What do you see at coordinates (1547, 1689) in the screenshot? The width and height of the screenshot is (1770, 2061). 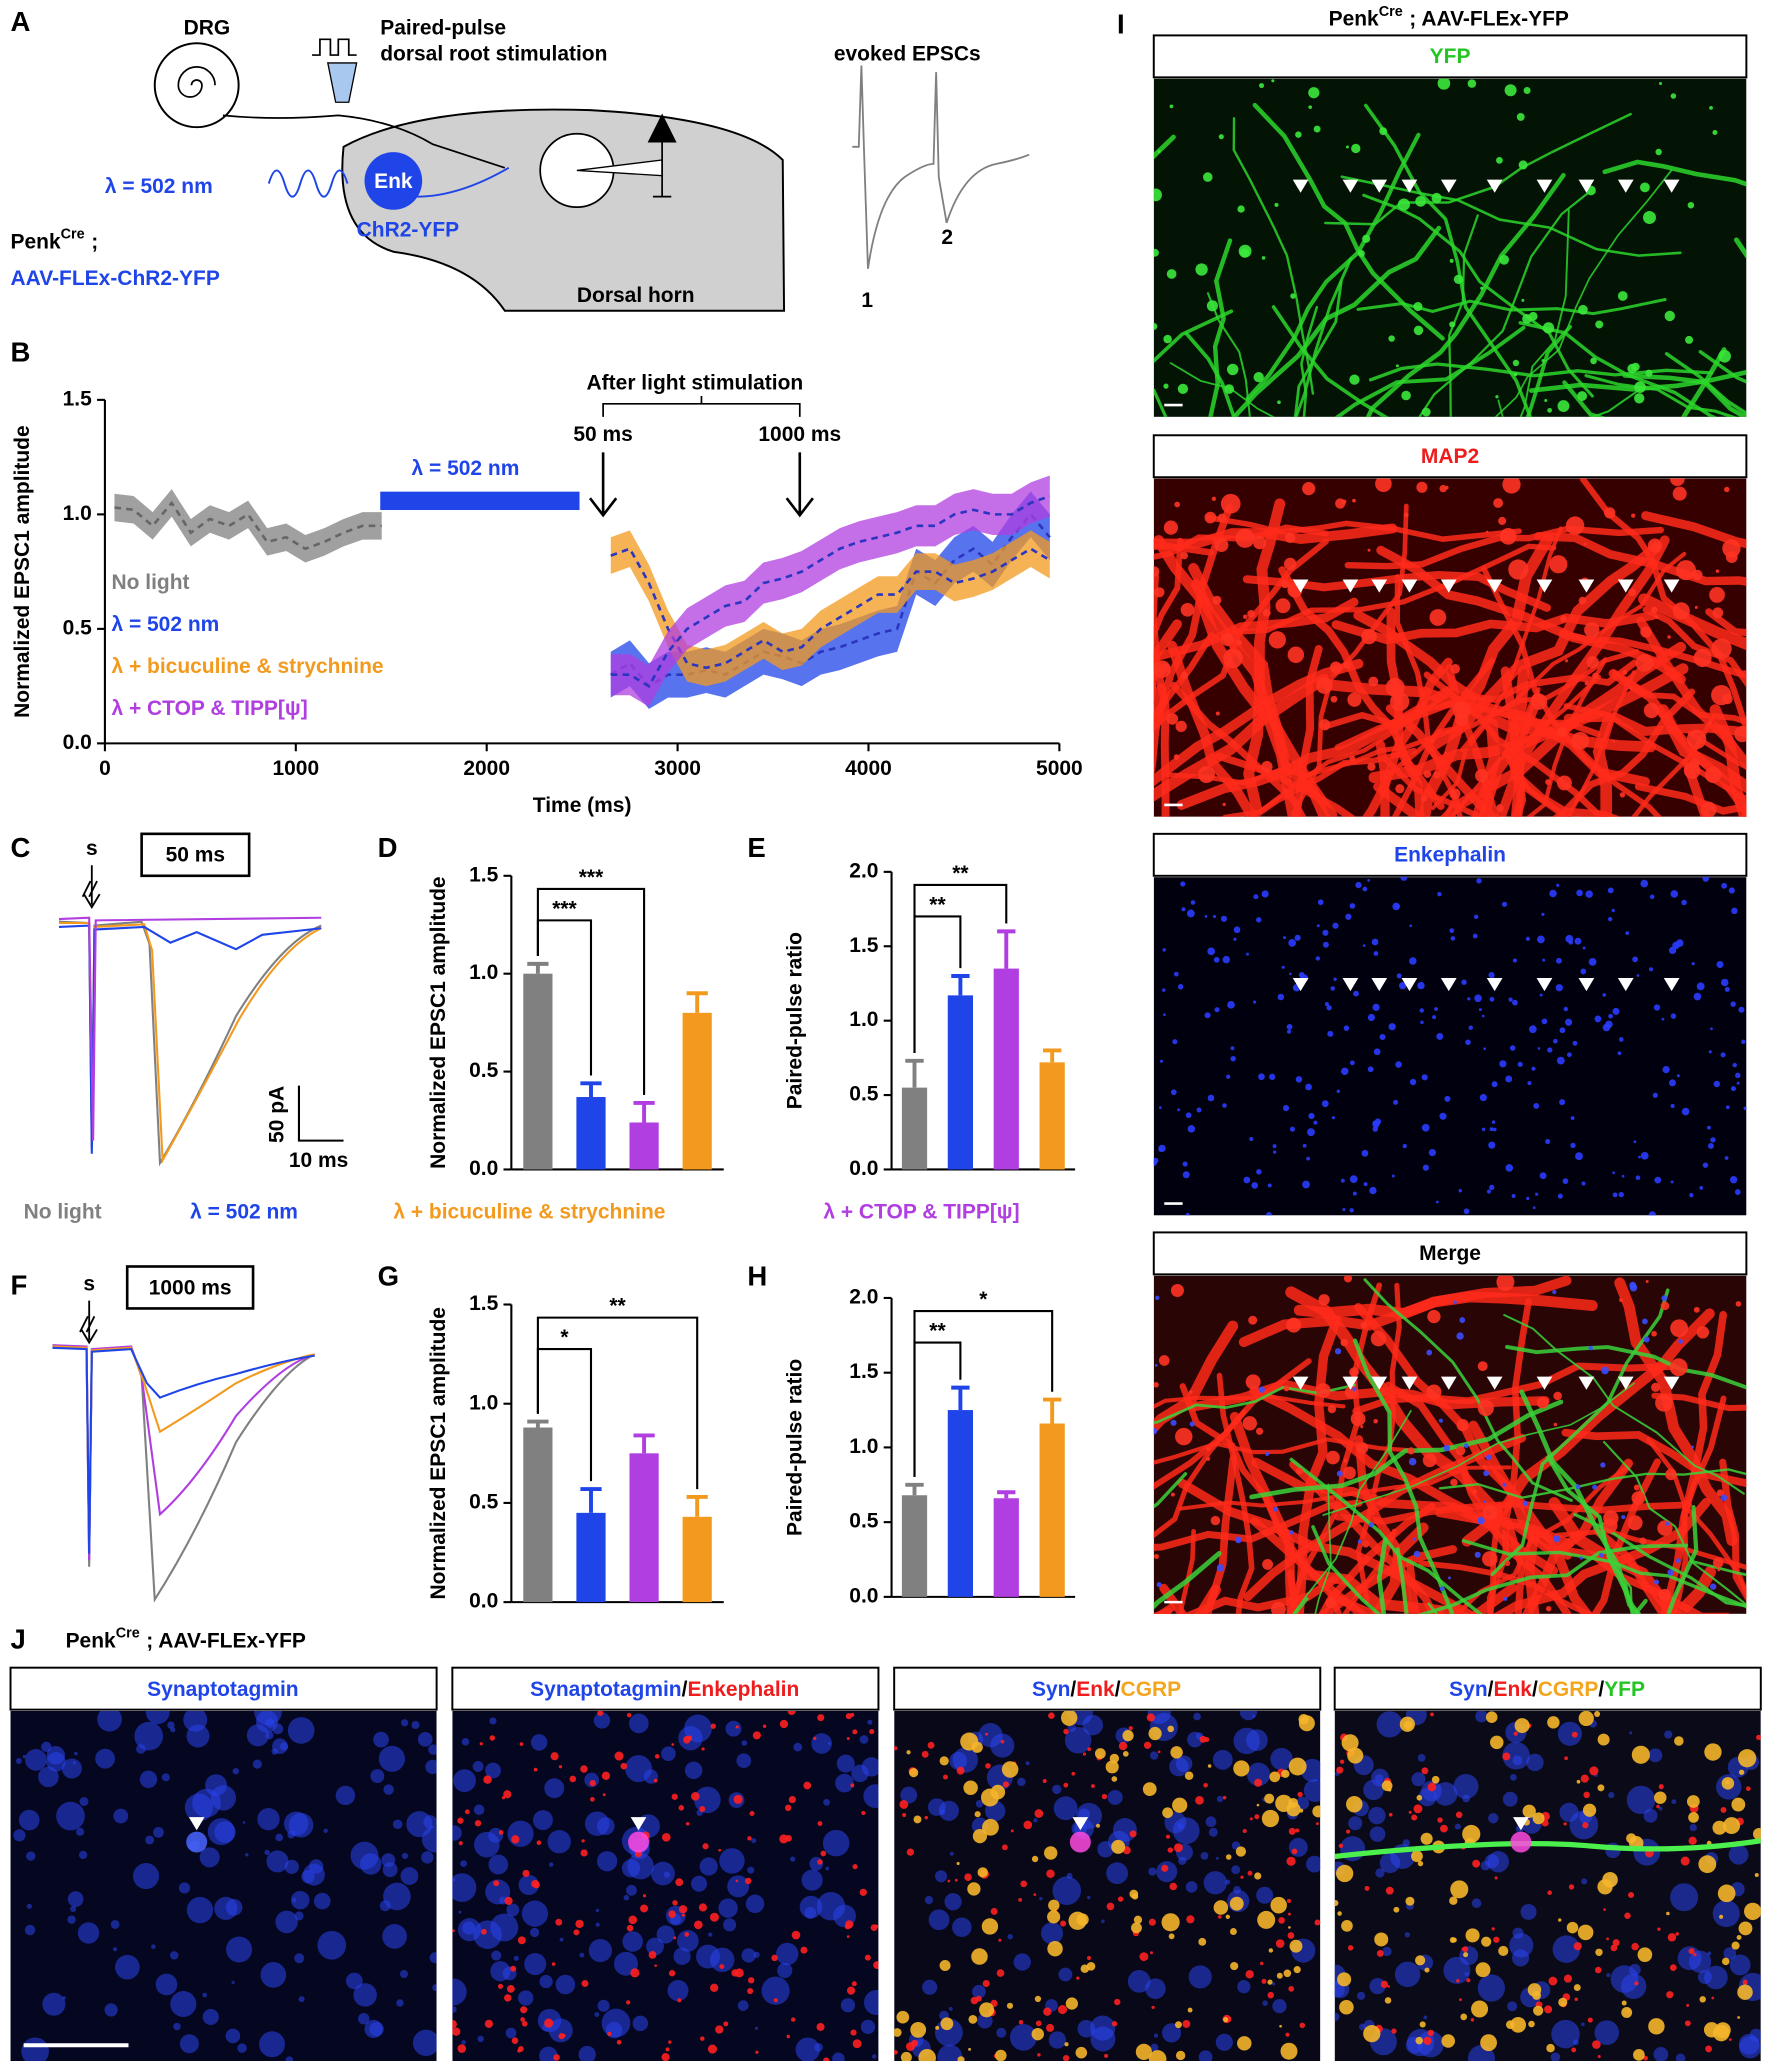 I see `image-label: Syn/Enk/CGRP/YFP` at bounding box center [1547, 1689].